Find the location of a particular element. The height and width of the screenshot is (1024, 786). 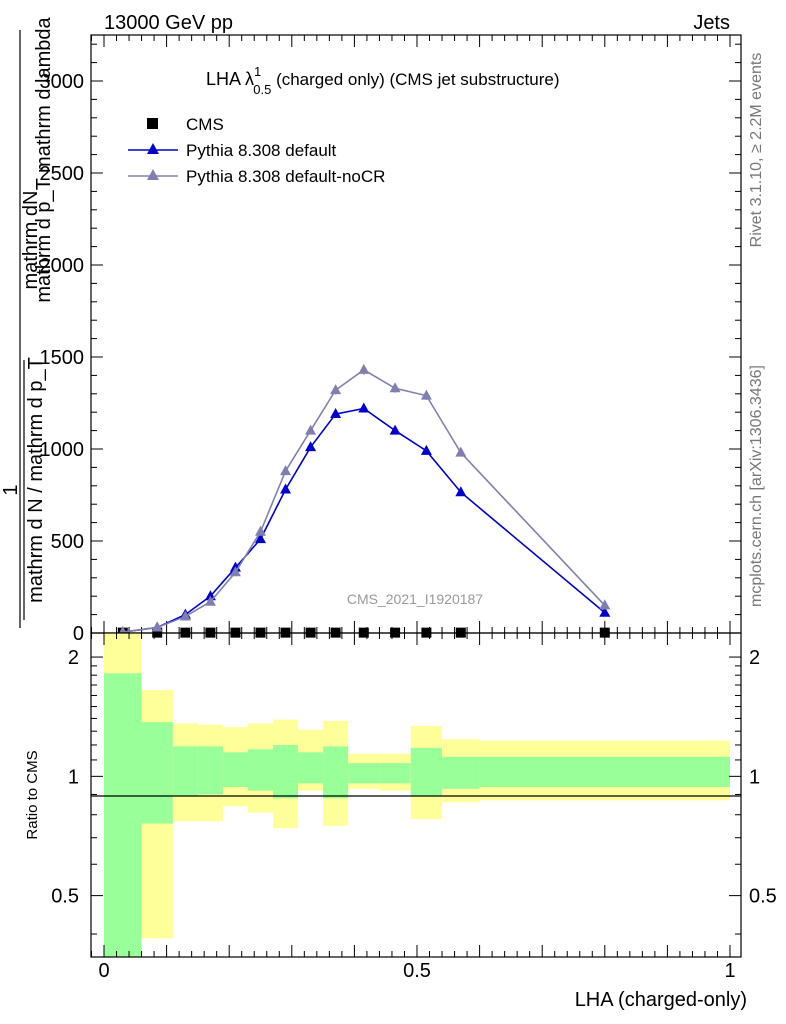

ratio-ytick-label-right: 0.5 is located at coordinates (763, 897).